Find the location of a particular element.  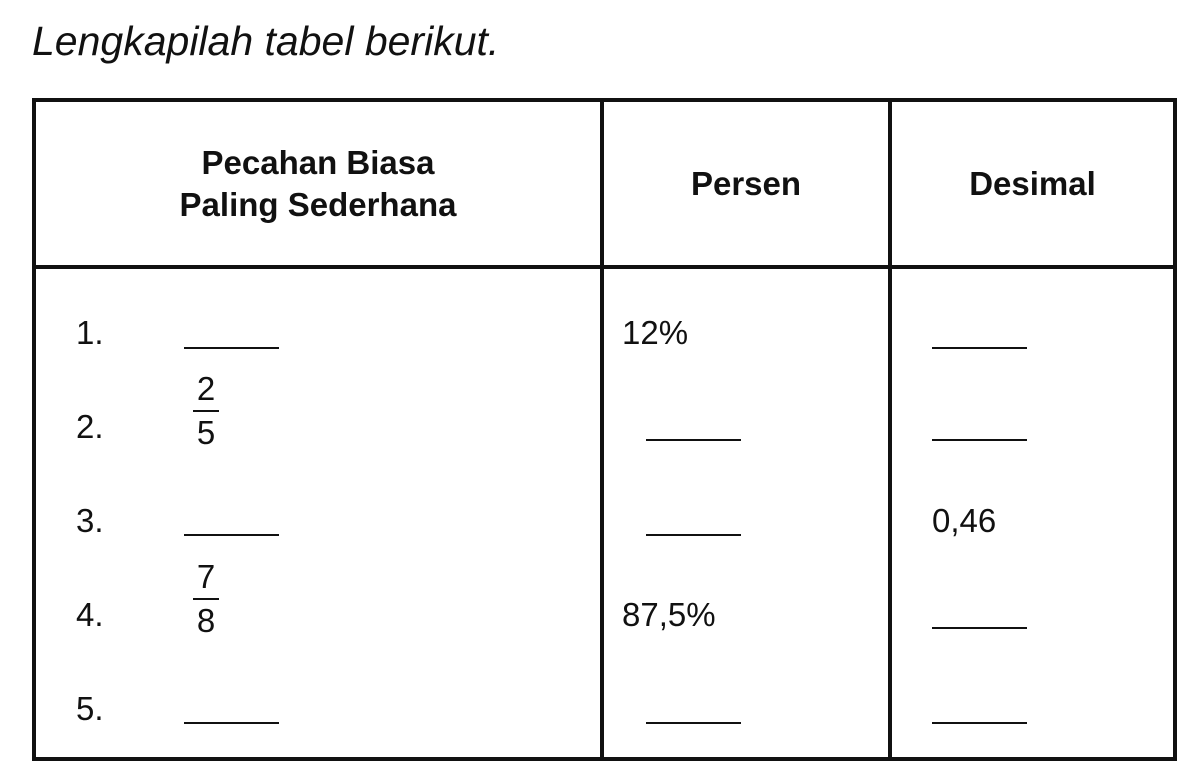

header-decimal: Desimal is located at coordinates (1032, 183).